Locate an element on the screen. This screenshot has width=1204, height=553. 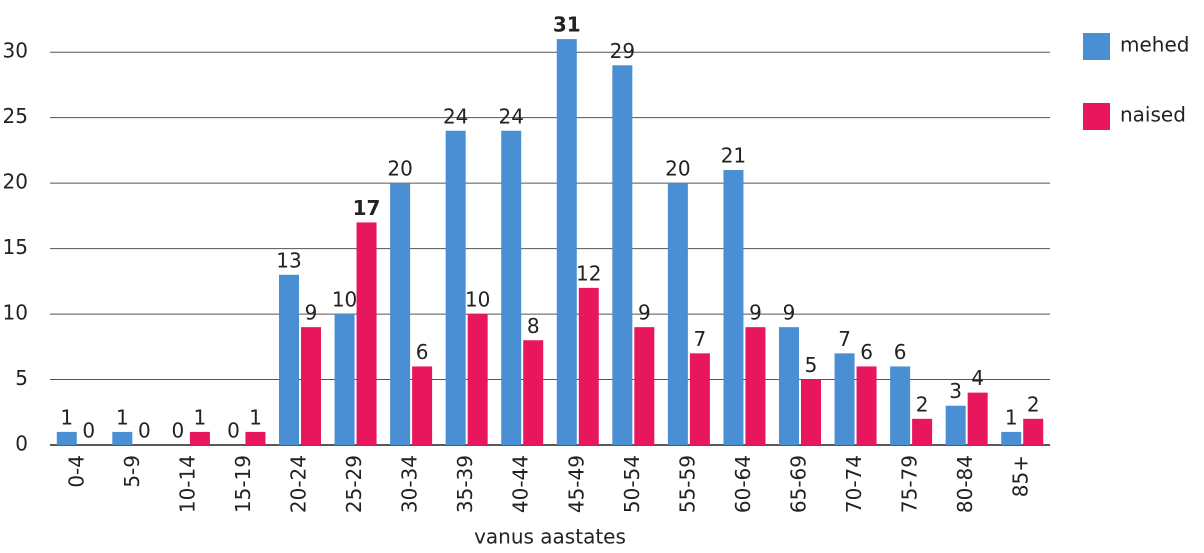
x-tick-label: 25-29 is located at coordinates (354, 484).